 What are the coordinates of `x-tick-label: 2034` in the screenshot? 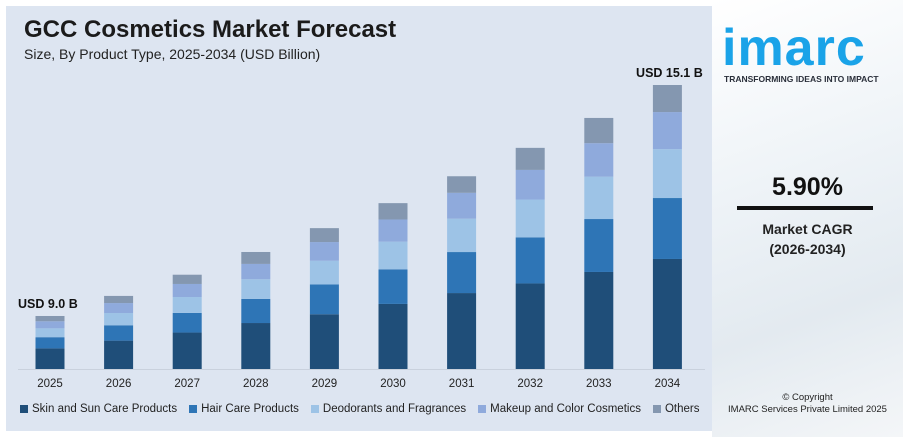 It's located at (668, 384).